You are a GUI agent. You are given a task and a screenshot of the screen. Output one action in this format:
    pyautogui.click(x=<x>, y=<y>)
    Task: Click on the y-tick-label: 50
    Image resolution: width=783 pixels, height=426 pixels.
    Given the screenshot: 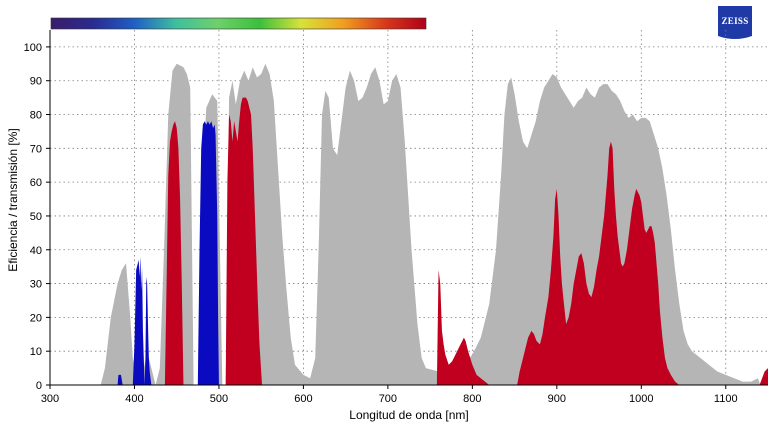 What is the action you would take?
    pyautogui.click(x=36, y=217)
    